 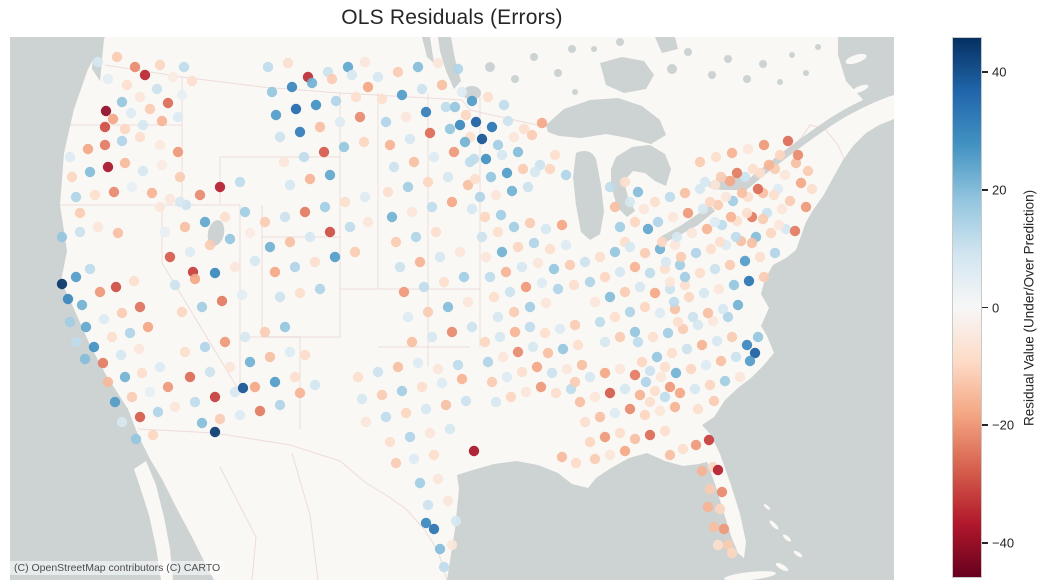 What do you see at coordinates (606, 121) in the screenshot?
I see `lake-superior` at bounding box center [606, 121].